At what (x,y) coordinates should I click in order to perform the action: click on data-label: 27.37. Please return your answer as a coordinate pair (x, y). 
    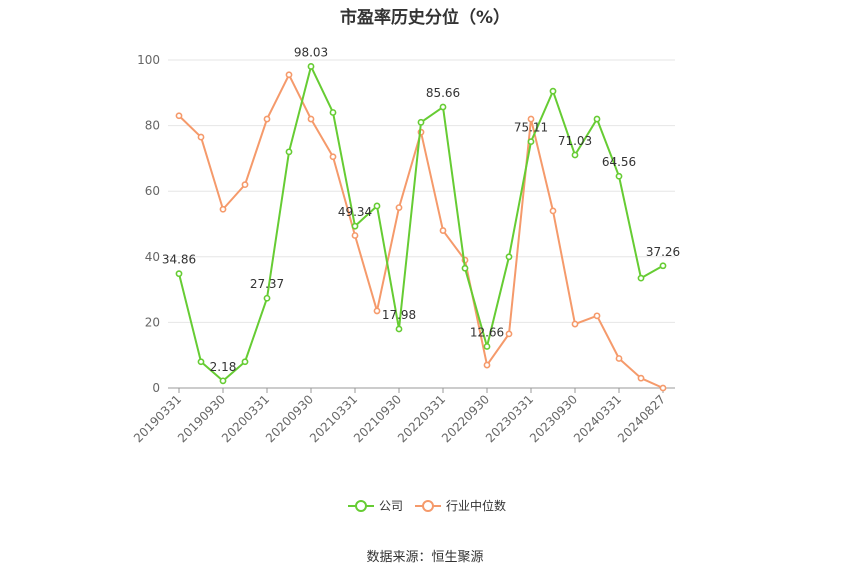
    Looking at the image, I should click on (267, 284).